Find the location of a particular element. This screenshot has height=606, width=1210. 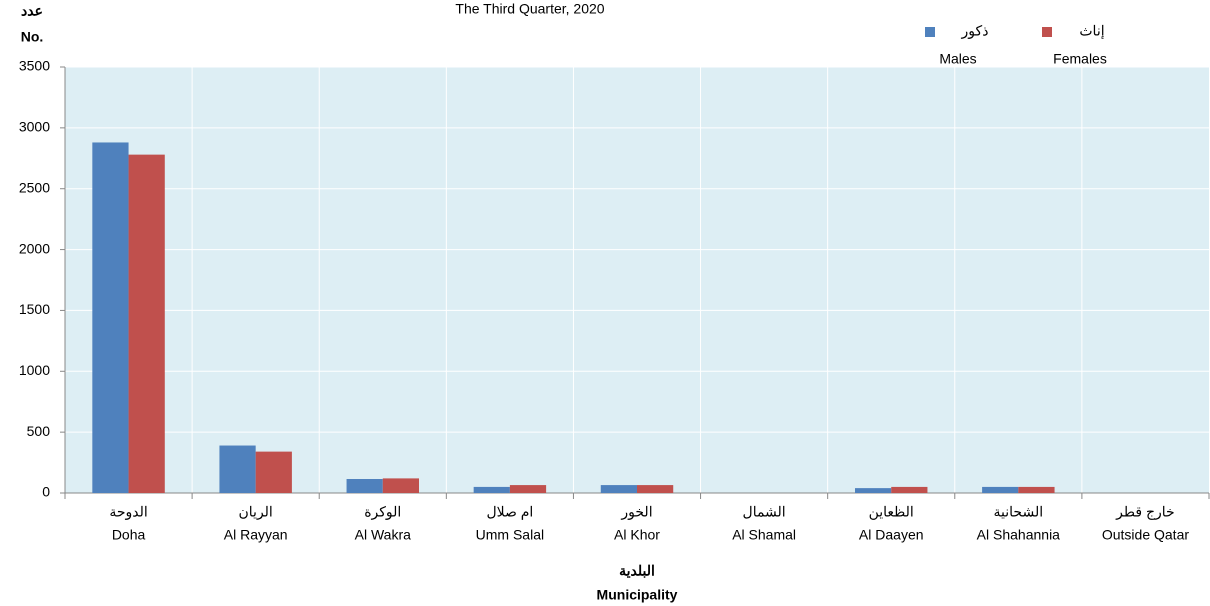

x-tick-label: Al Khor is located at coordinates (637, 535).